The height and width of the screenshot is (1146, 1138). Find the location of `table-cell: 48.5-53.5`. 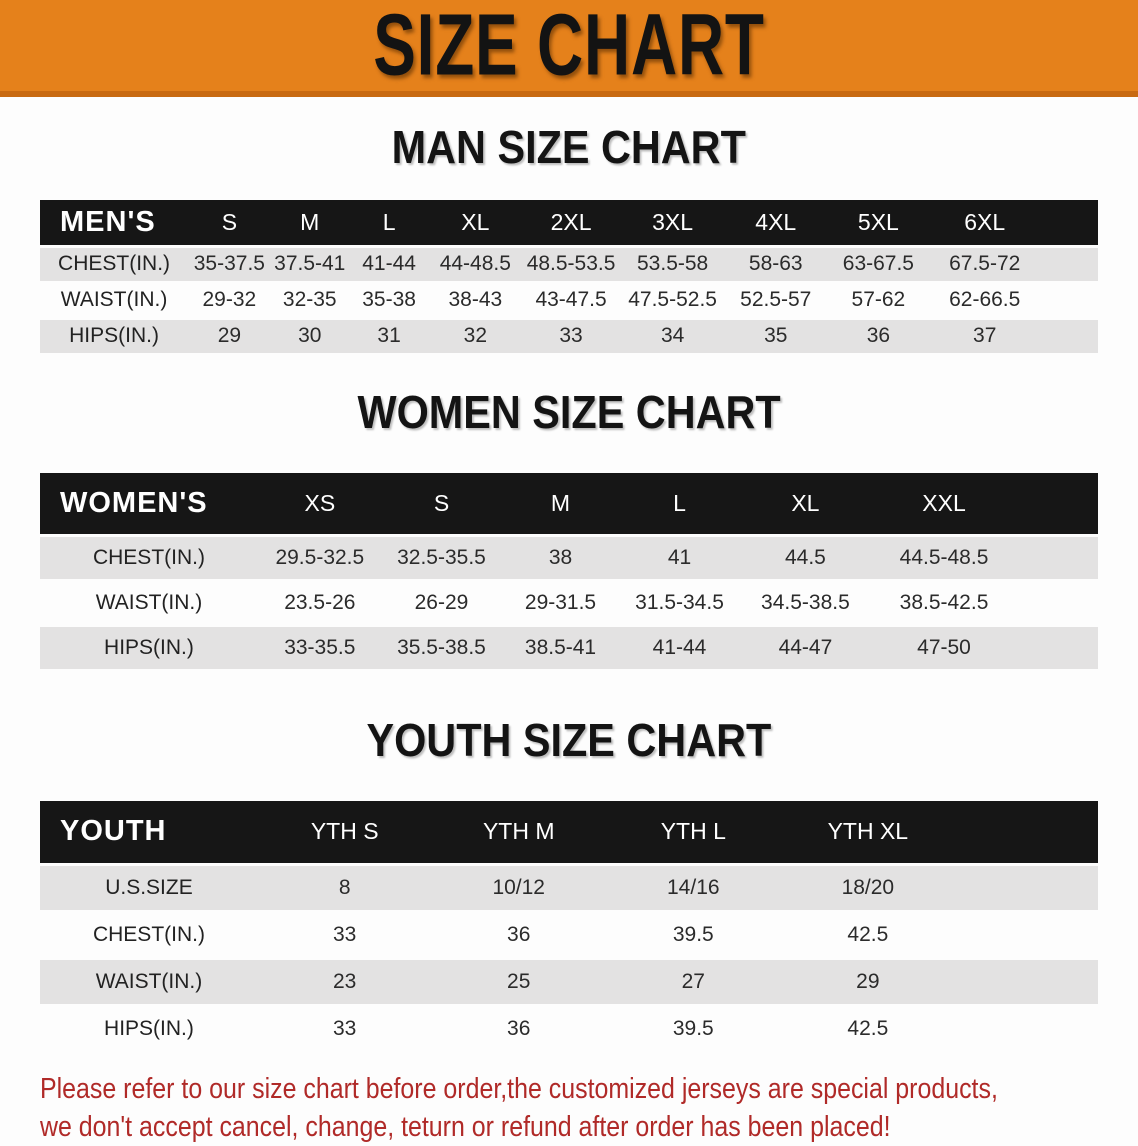

table-cell: 48.5-53.5 is located at coordinates (571, 265).